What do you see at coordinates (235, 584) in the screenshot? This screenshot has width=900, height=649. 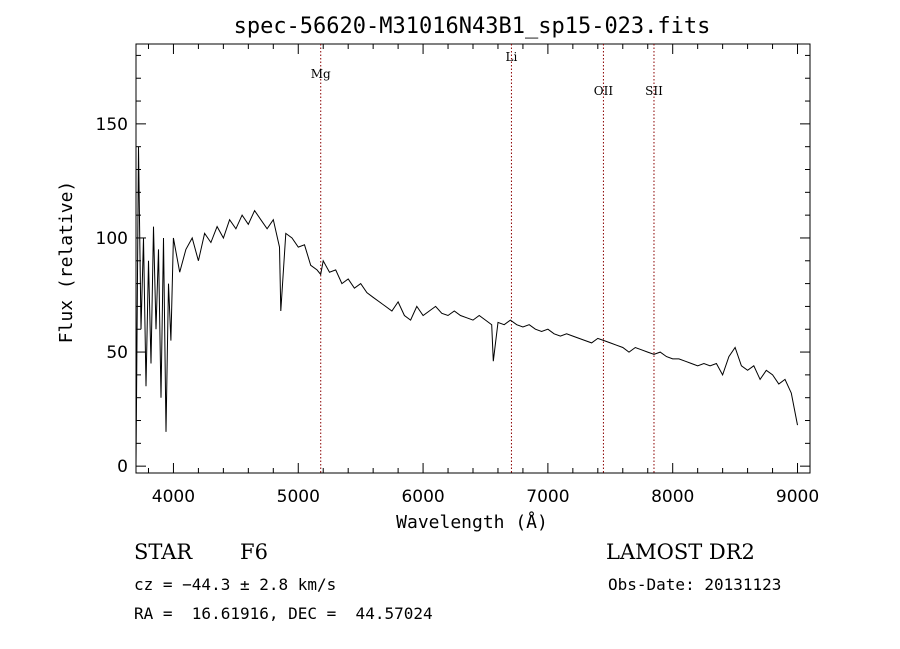 I see `redshift-readout: cz = −44.3 ± 2.8 km/s` at bounding box center [235, 584].